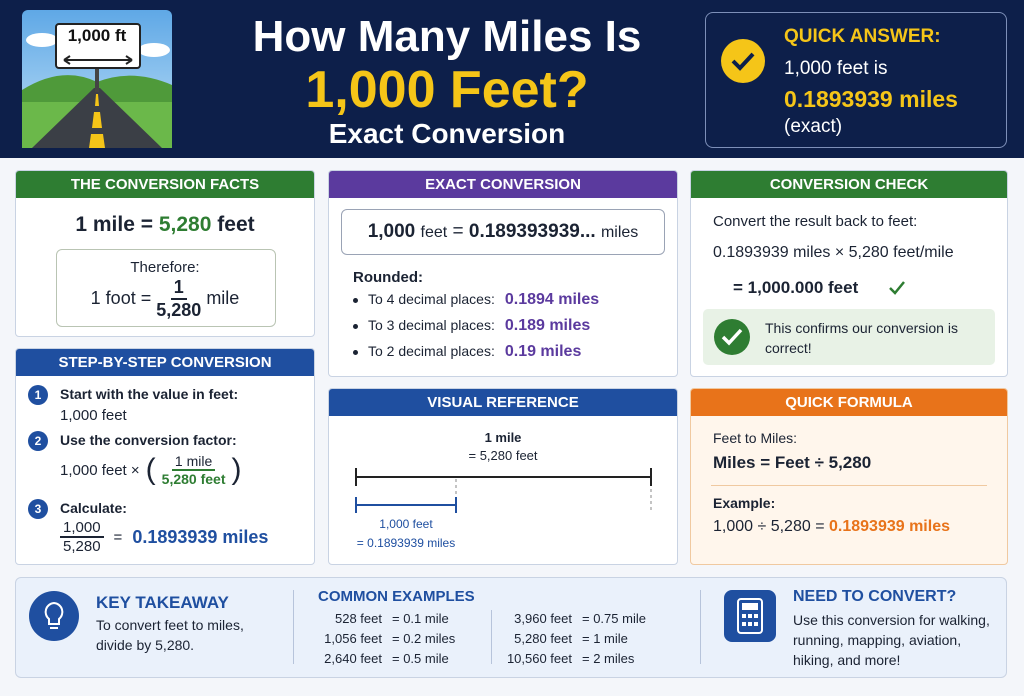 The width and height of the screenshot is (1024, 696). What do you see at coordinates (406, 524) in the screenshot?
I see `feet-label: 1,000 feet` at bounding box center [406, 524].